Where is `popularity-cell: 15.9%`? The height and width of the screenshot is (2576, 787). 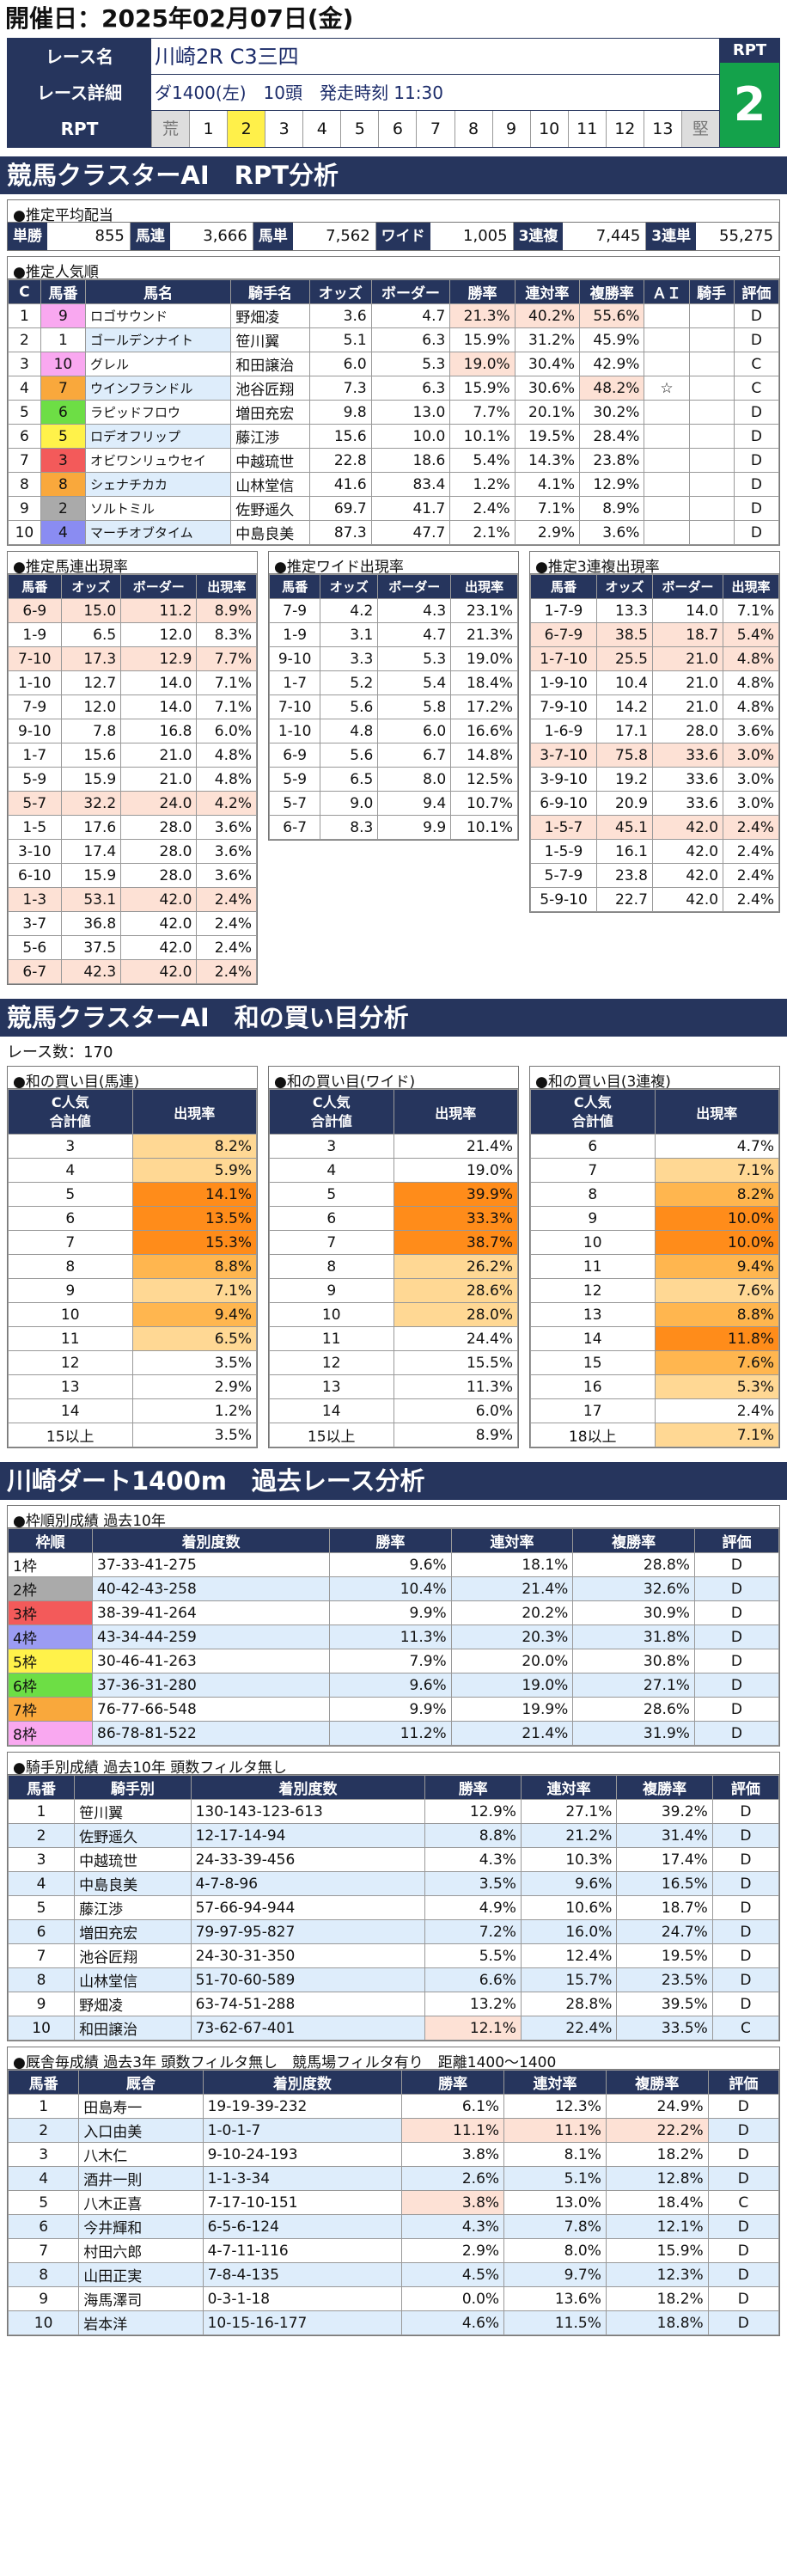
popularity-cell: 15.9% is located at coordinates (483, 388).